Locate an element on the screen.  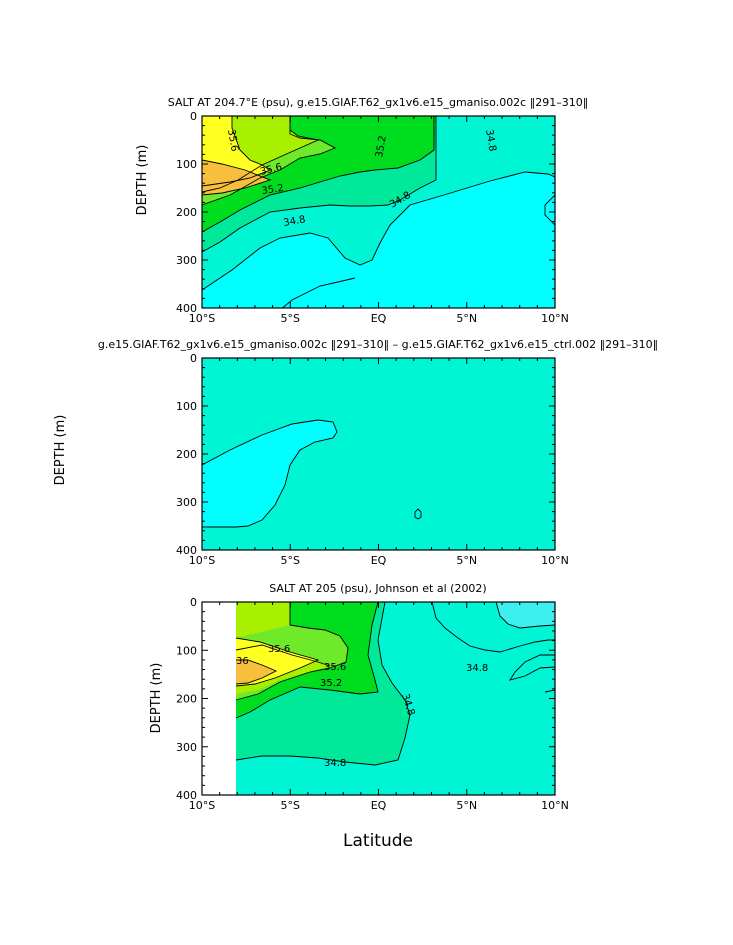
contour-fill-35.6 is located at coordinates (263, 620).